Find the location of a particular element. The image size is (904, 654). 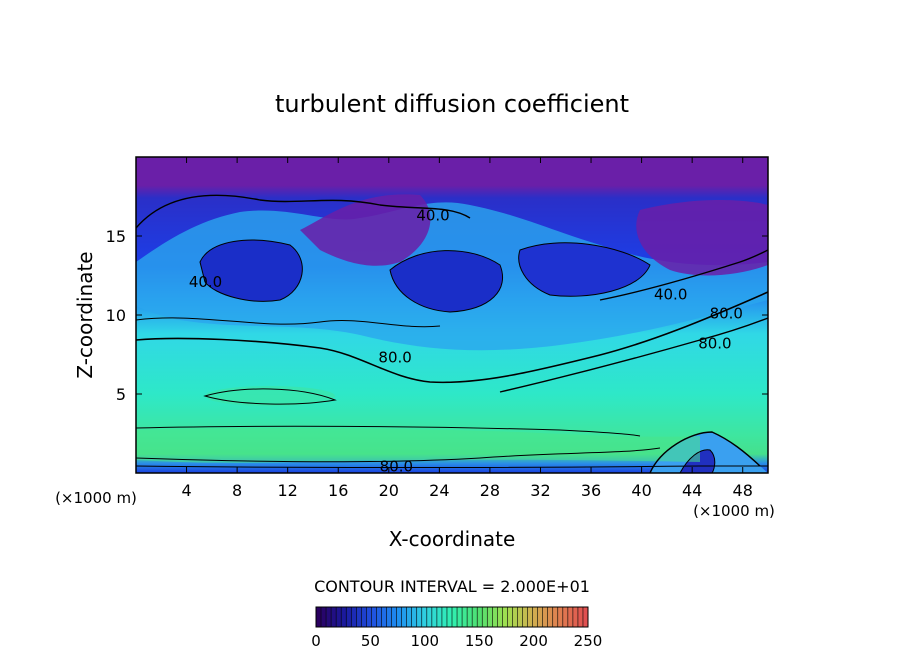

eddy-core-middle is located at coordinates (446, 281).